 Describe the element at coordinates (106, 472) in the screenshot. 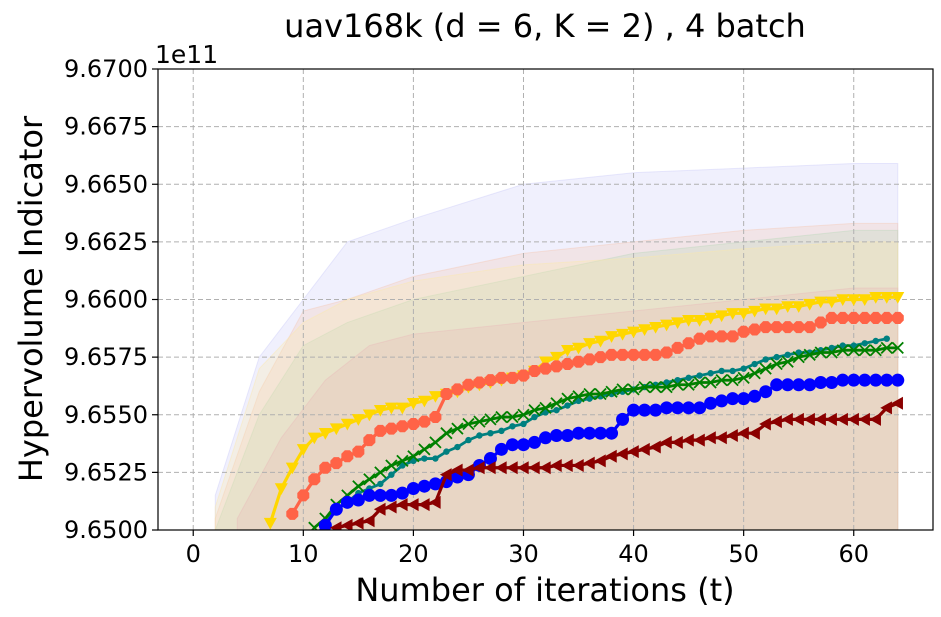

I see `y-tick-label-1: 9.6525` at that location.